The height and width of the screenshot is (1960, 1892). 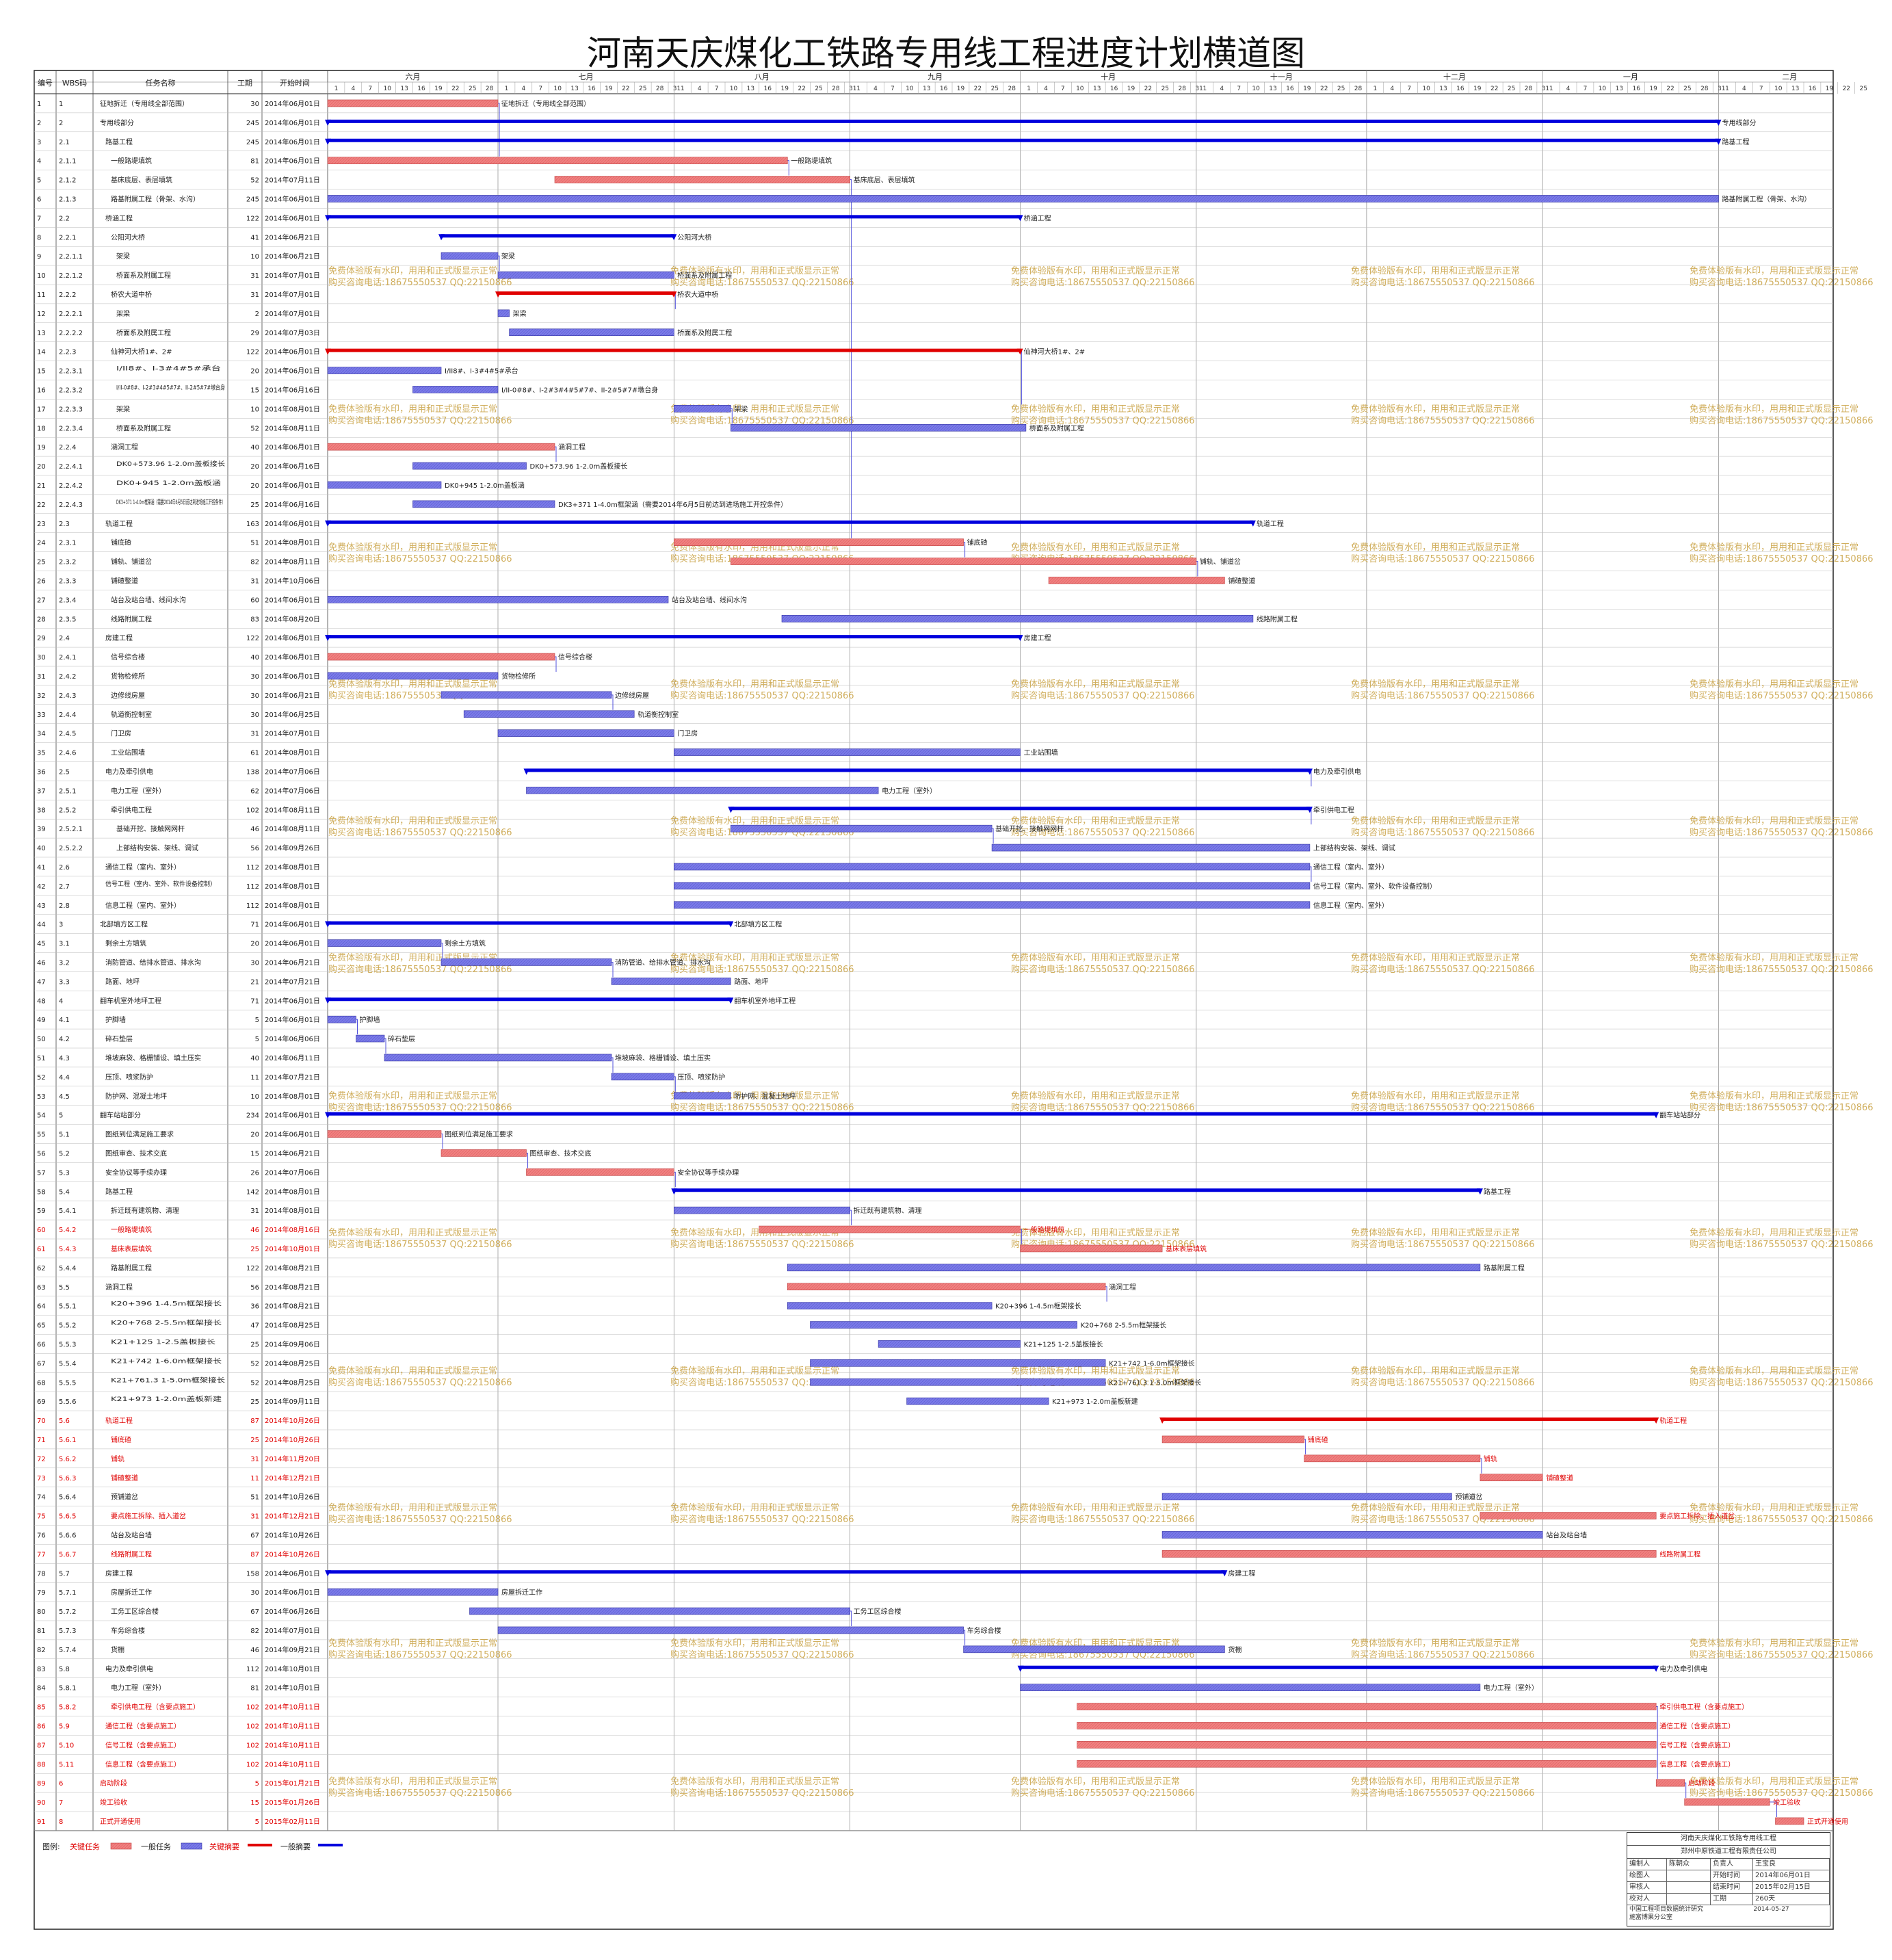 What do you see at coordinates (252, 1116) in the screenshot?
I see `cell-duration: 234` at bounding box center [252, 1116].